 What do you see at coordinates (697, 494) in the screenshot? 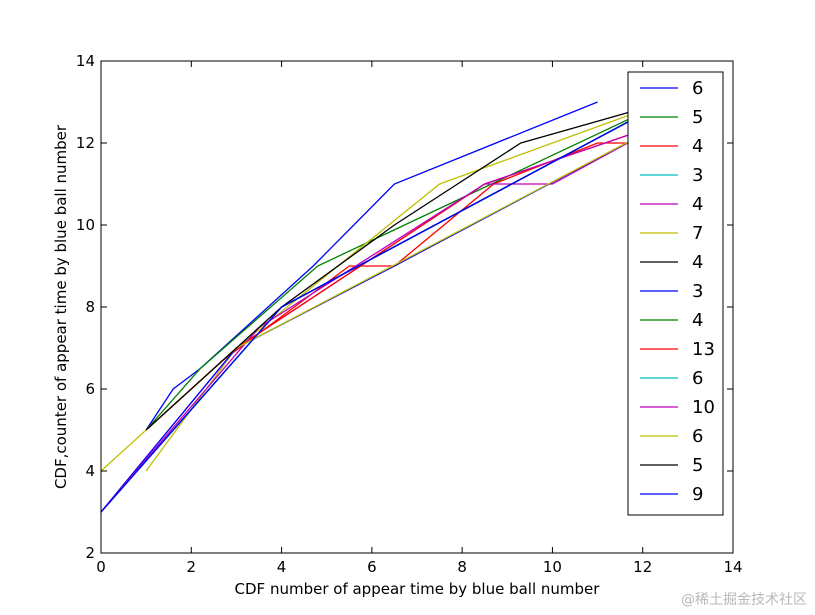
I see `legend-label: 9` at bounding box center [697, 494].